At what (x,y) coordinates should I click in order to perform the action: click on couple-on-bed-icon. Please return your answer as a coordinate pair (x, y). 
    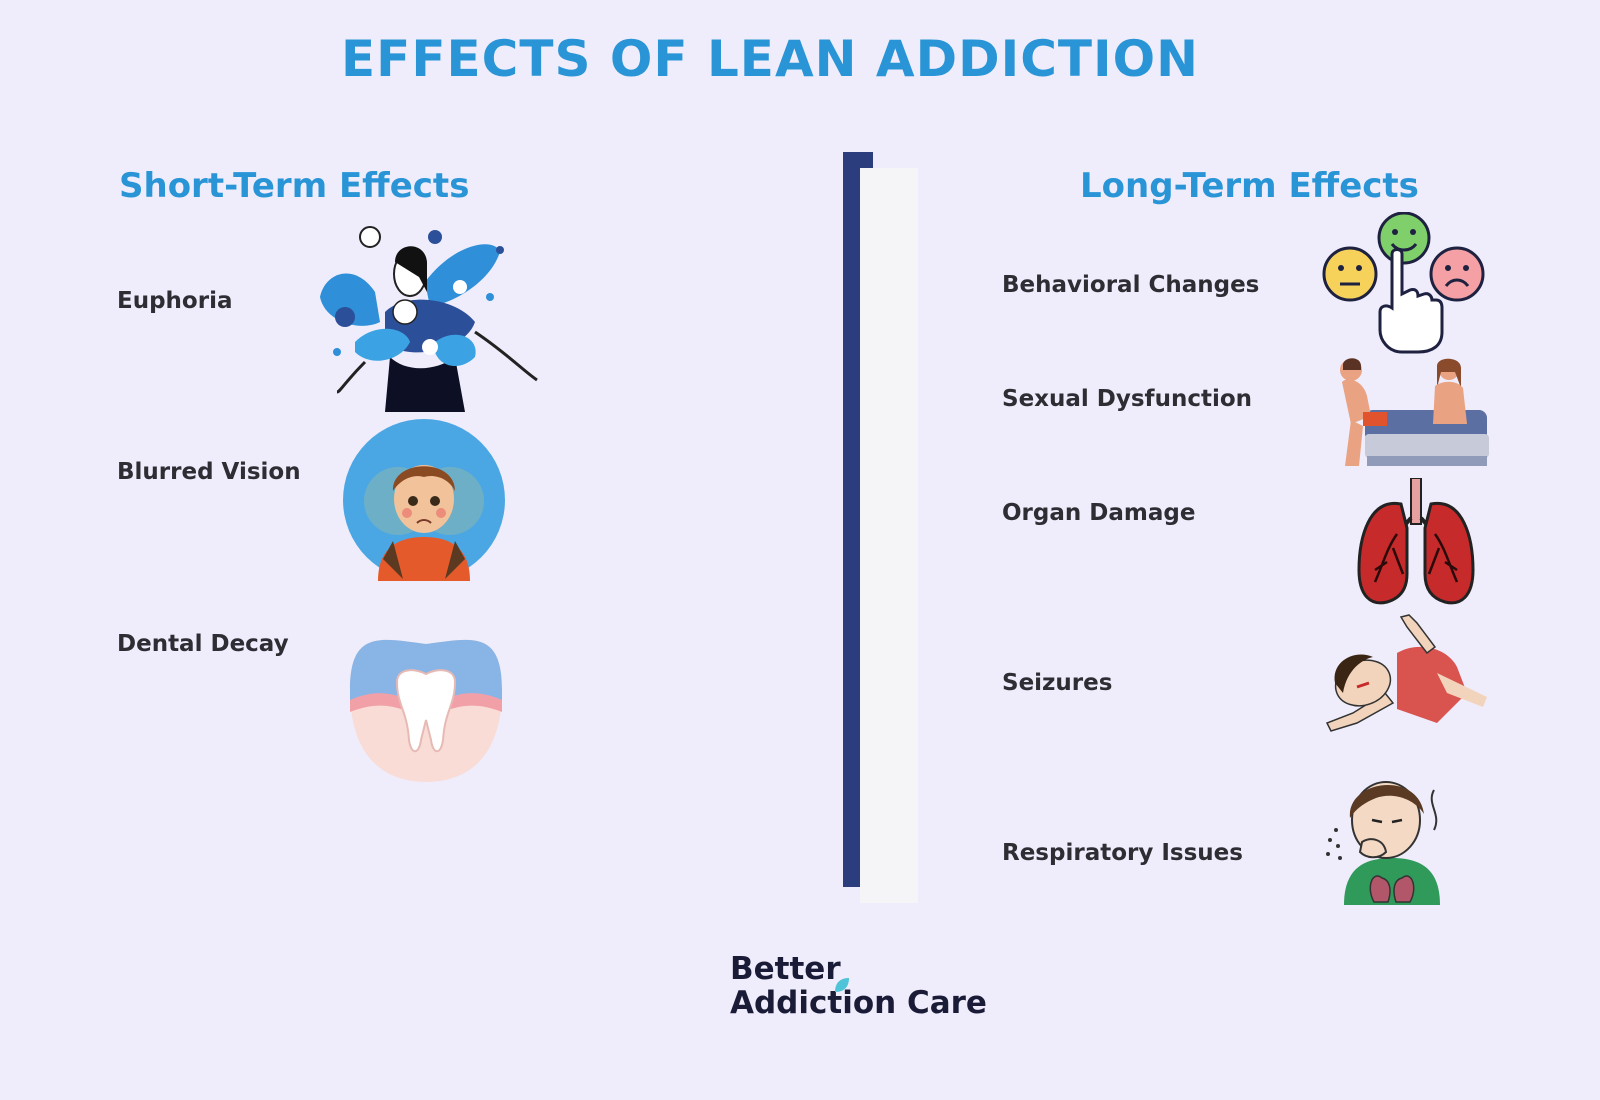
    Looking at the image, I should click on (1414, 412).